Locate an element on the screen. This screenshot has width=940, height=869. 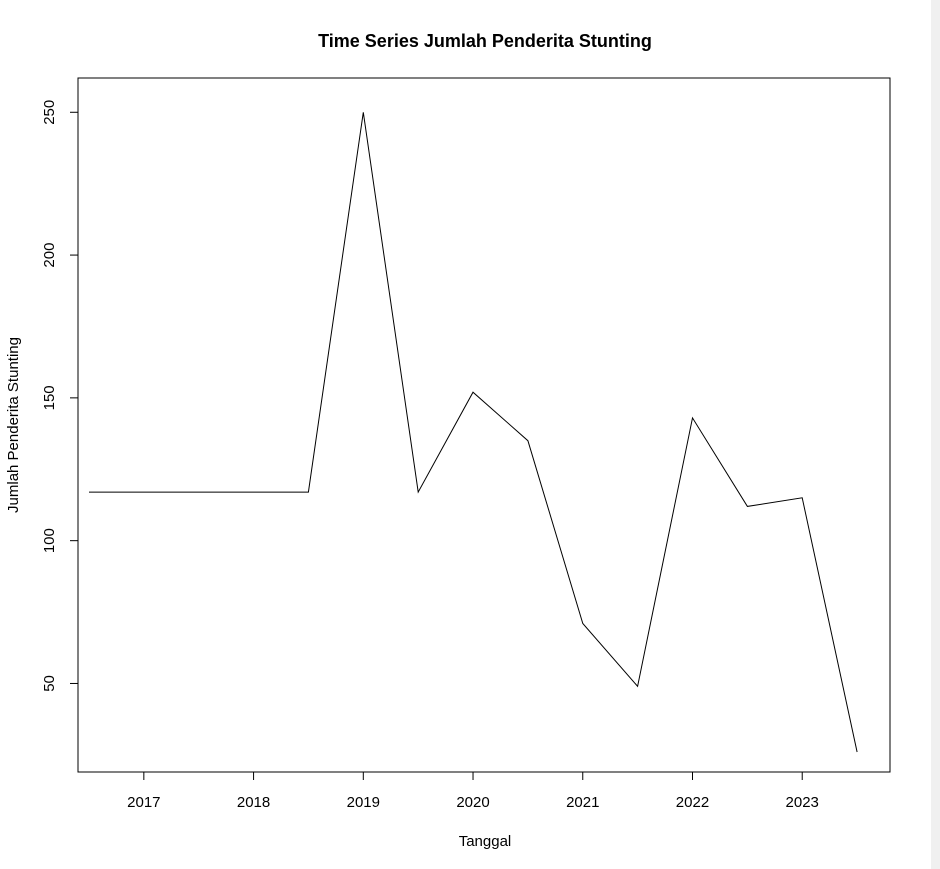
x-tick-label: 2020 is located at coordinates (472, 802).